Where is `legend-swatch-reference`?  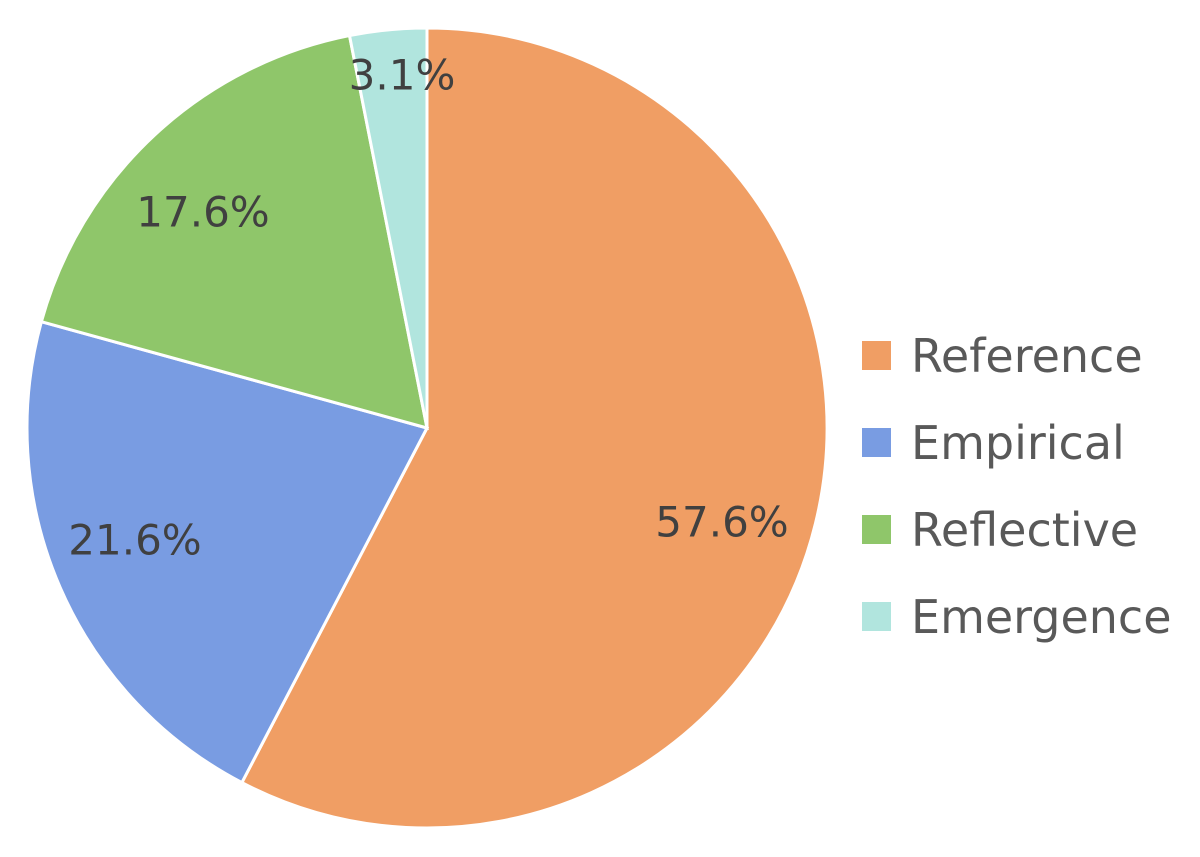
legend-swatch-reference is located at coordinates (876, 355).